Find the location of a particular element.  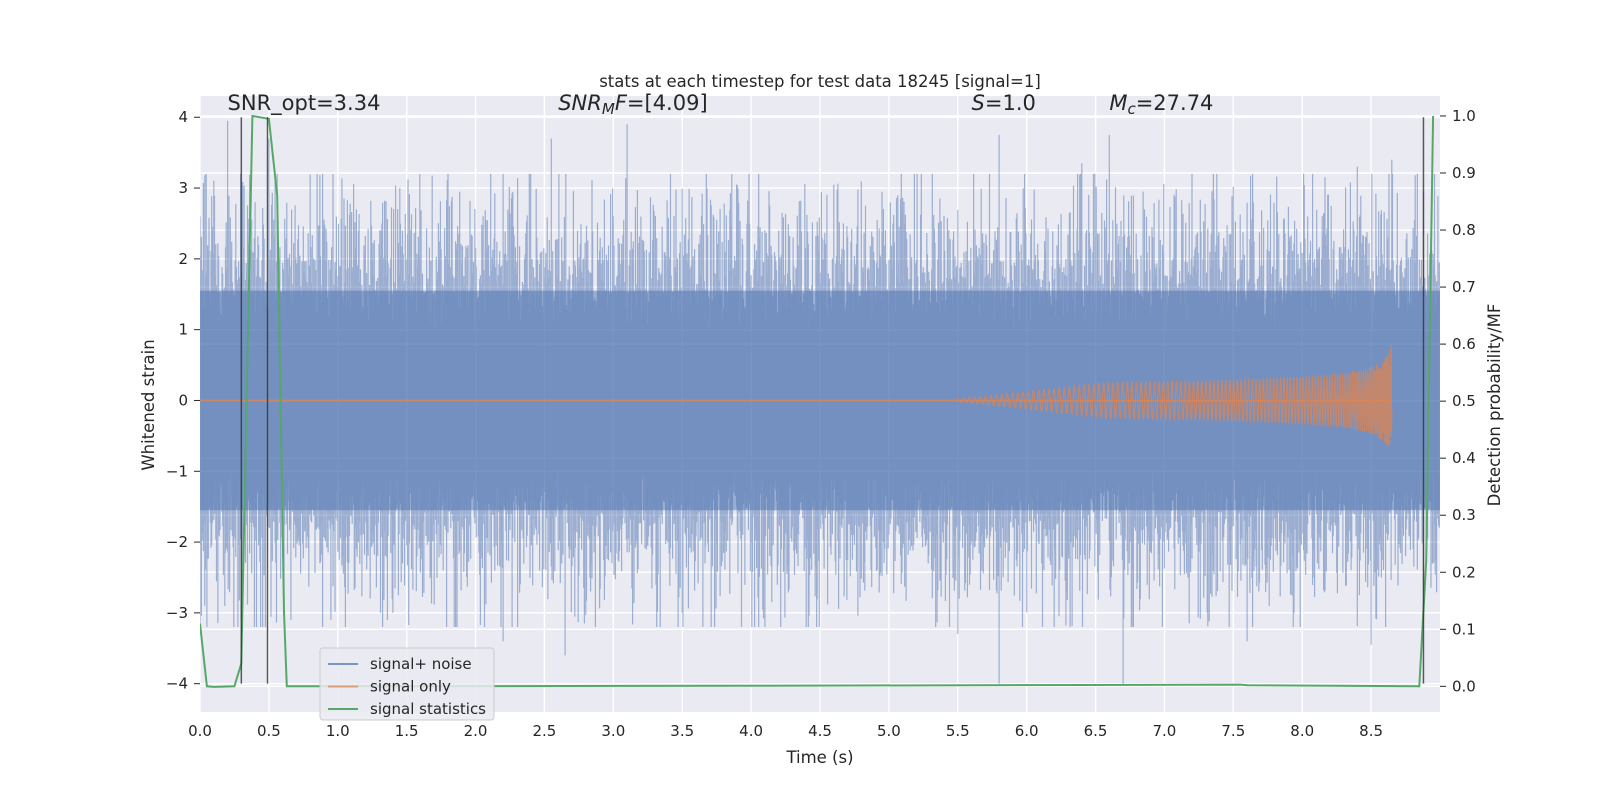

x-tick-label: 4.5 is located at coordinates (820, 731).